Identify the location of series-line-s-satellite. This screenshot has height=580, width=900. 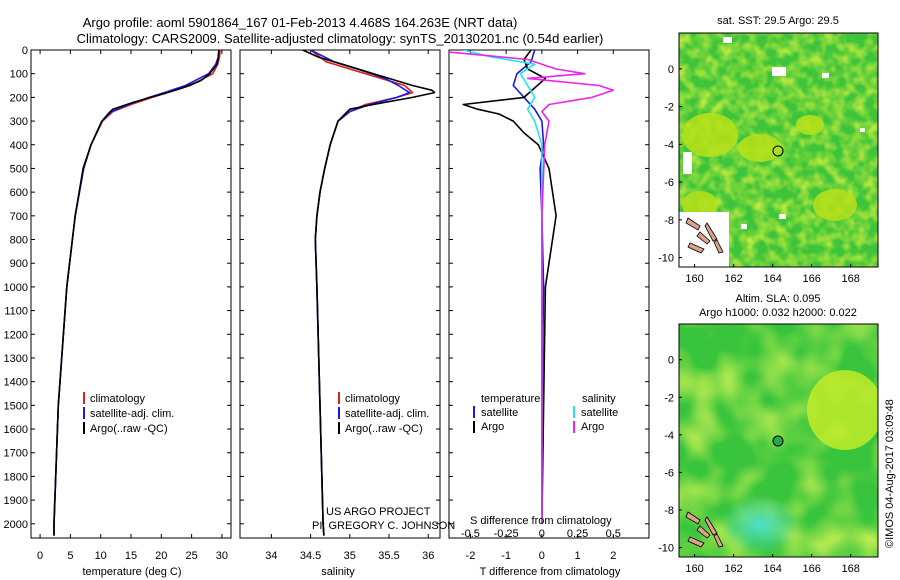
(503, 287).